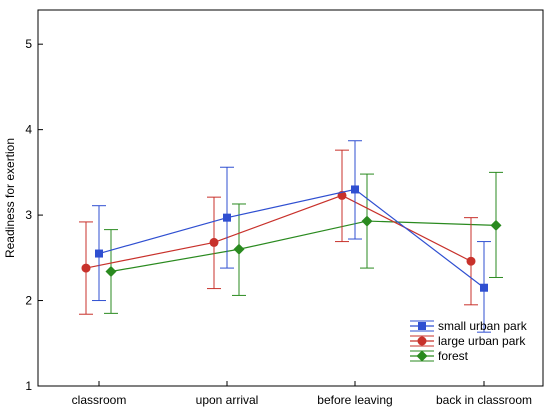 The image size is (550, 409). I want to click on y-tick-label: 2, so click(28, 301).